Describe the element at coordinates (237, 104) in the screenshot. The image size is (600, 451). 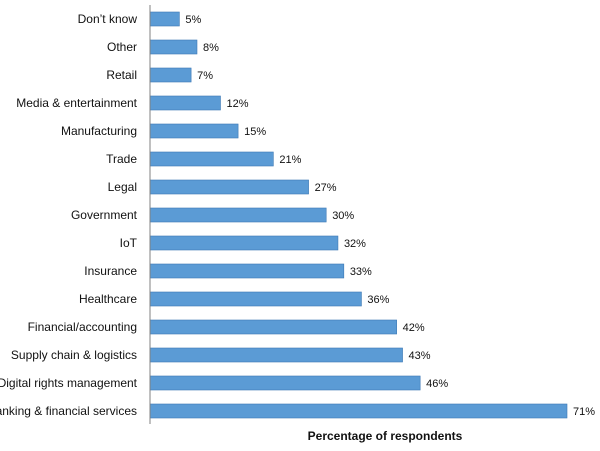
I see `data-label: 12%` at that location.